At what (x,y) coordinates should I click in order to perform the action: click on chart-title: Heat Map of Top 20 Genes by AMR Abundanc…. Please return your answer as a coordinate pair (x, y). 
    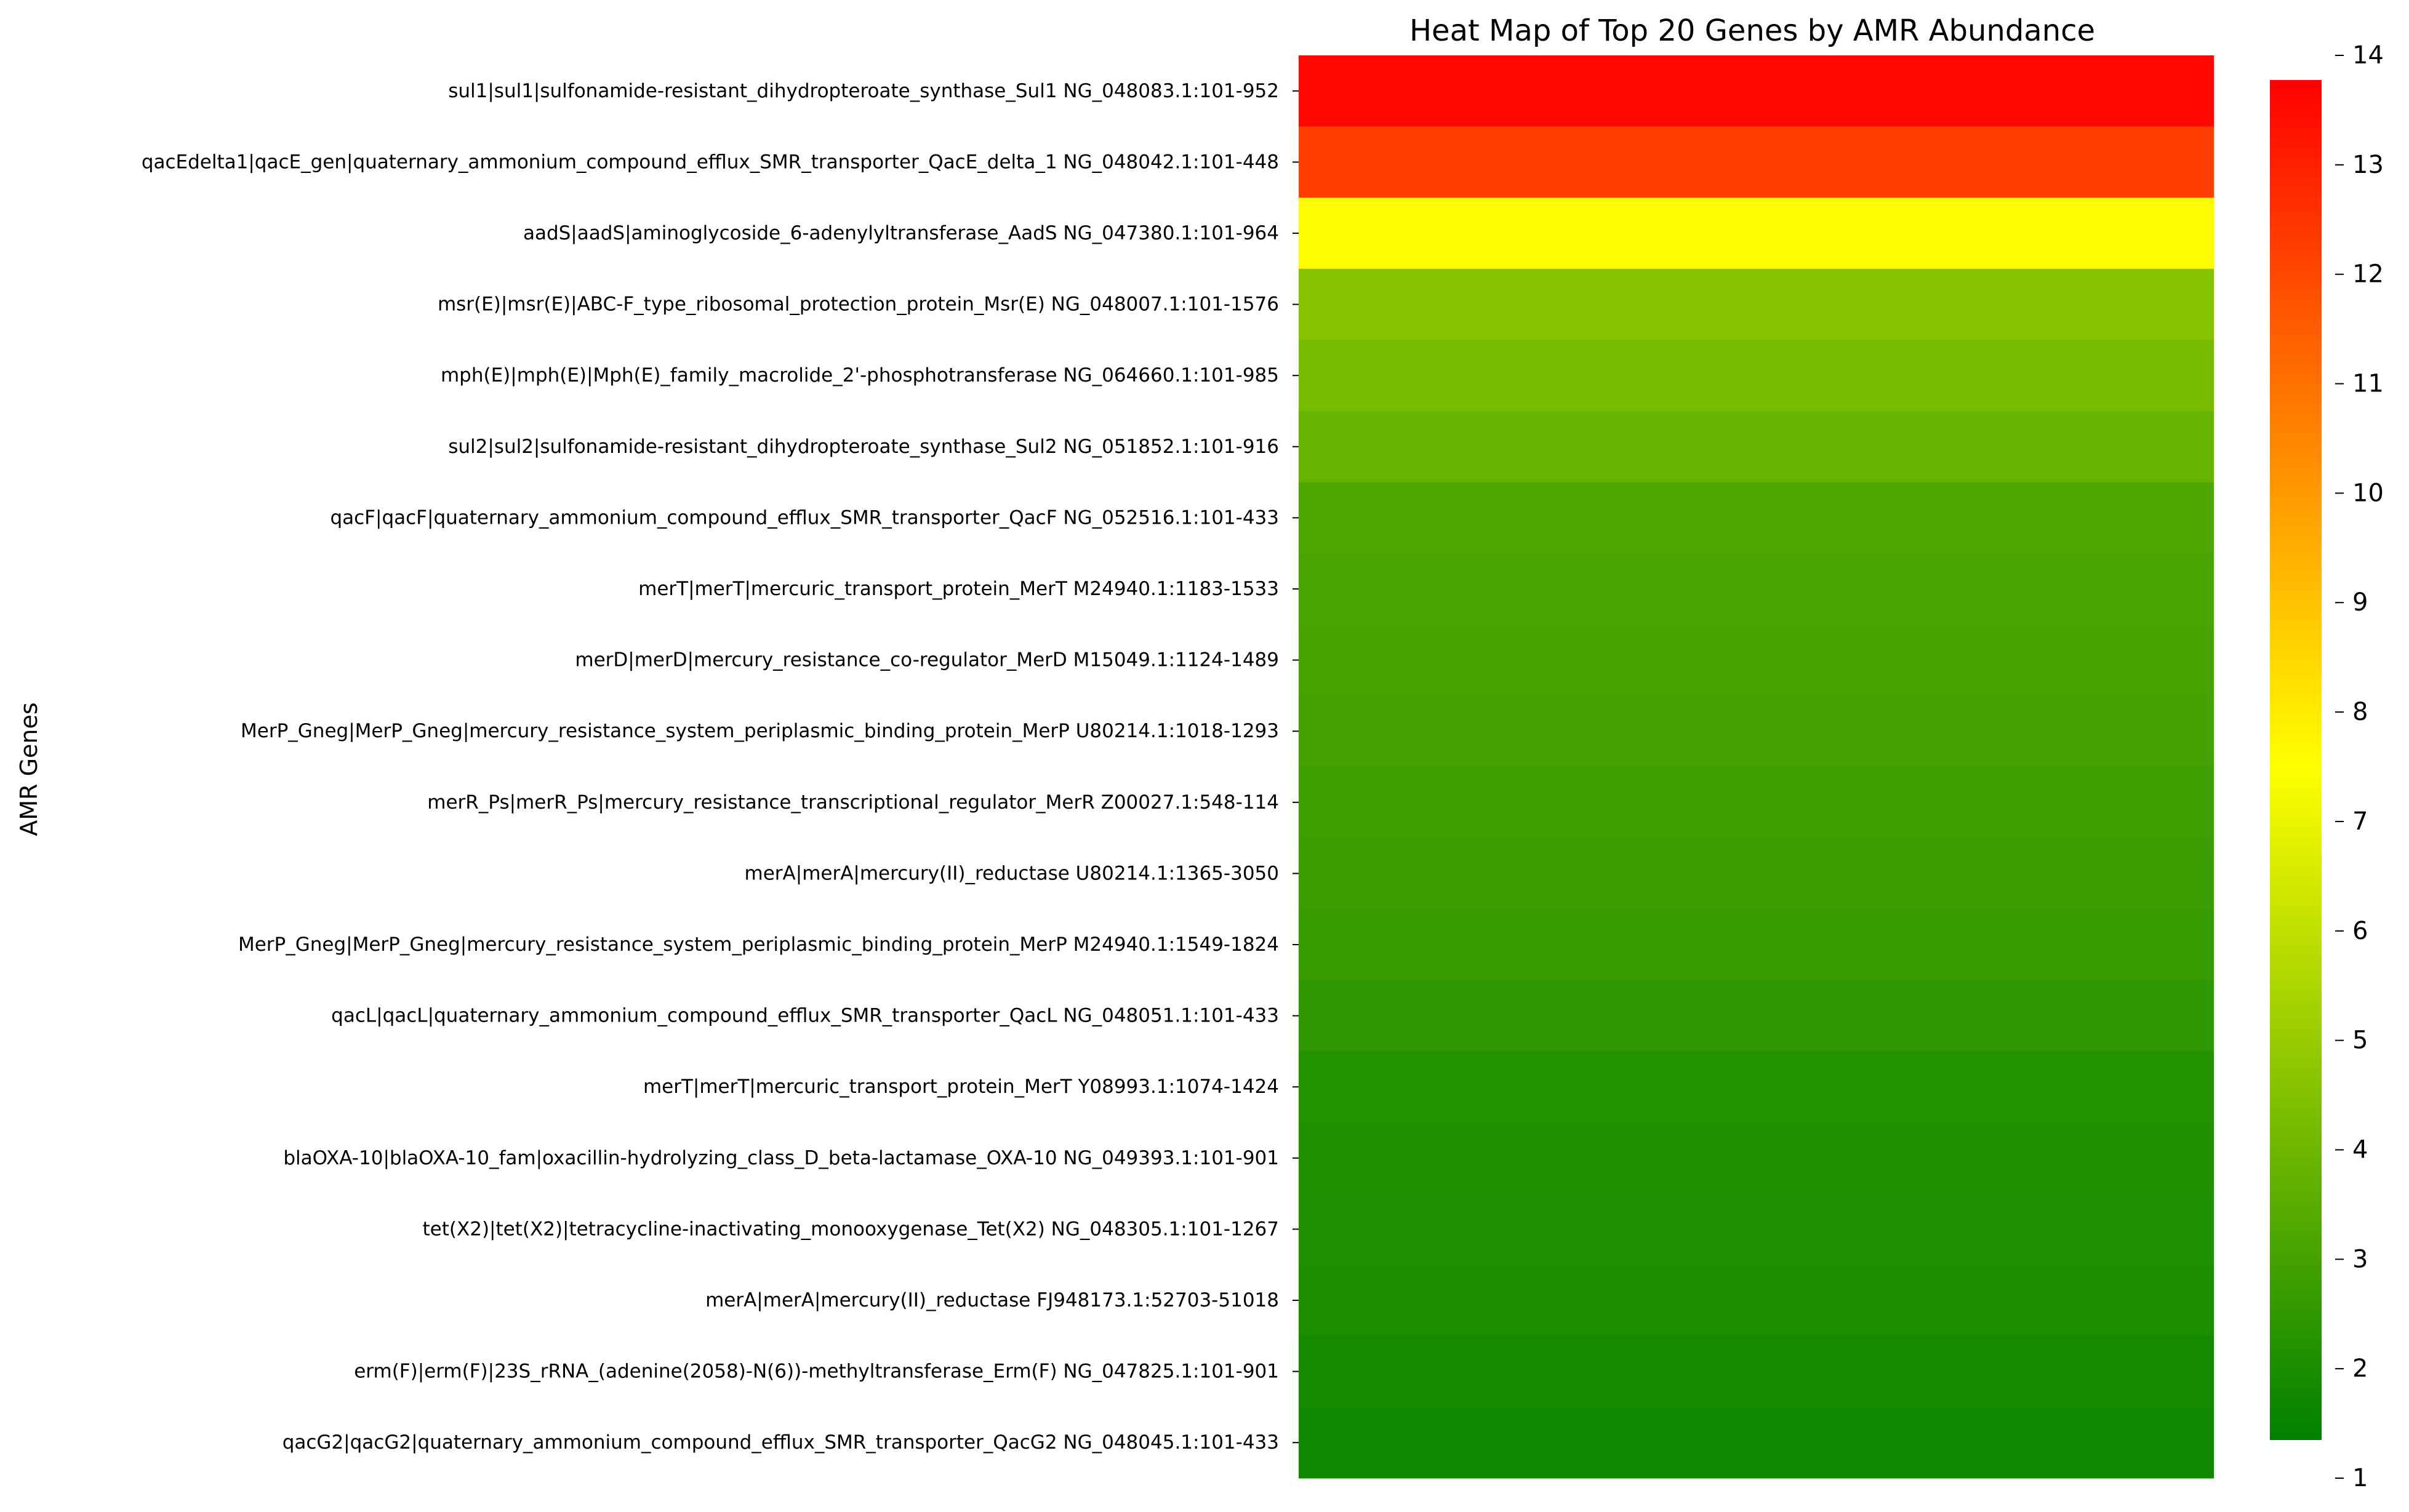
    Looking at the image, I should click on (1752, 31).